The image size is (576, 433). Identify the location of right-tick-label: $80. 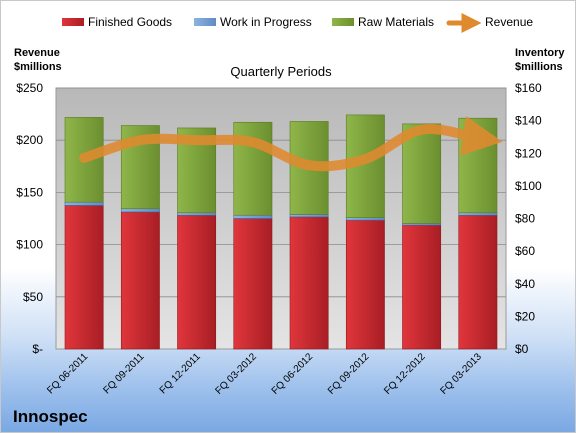
(525, 219).